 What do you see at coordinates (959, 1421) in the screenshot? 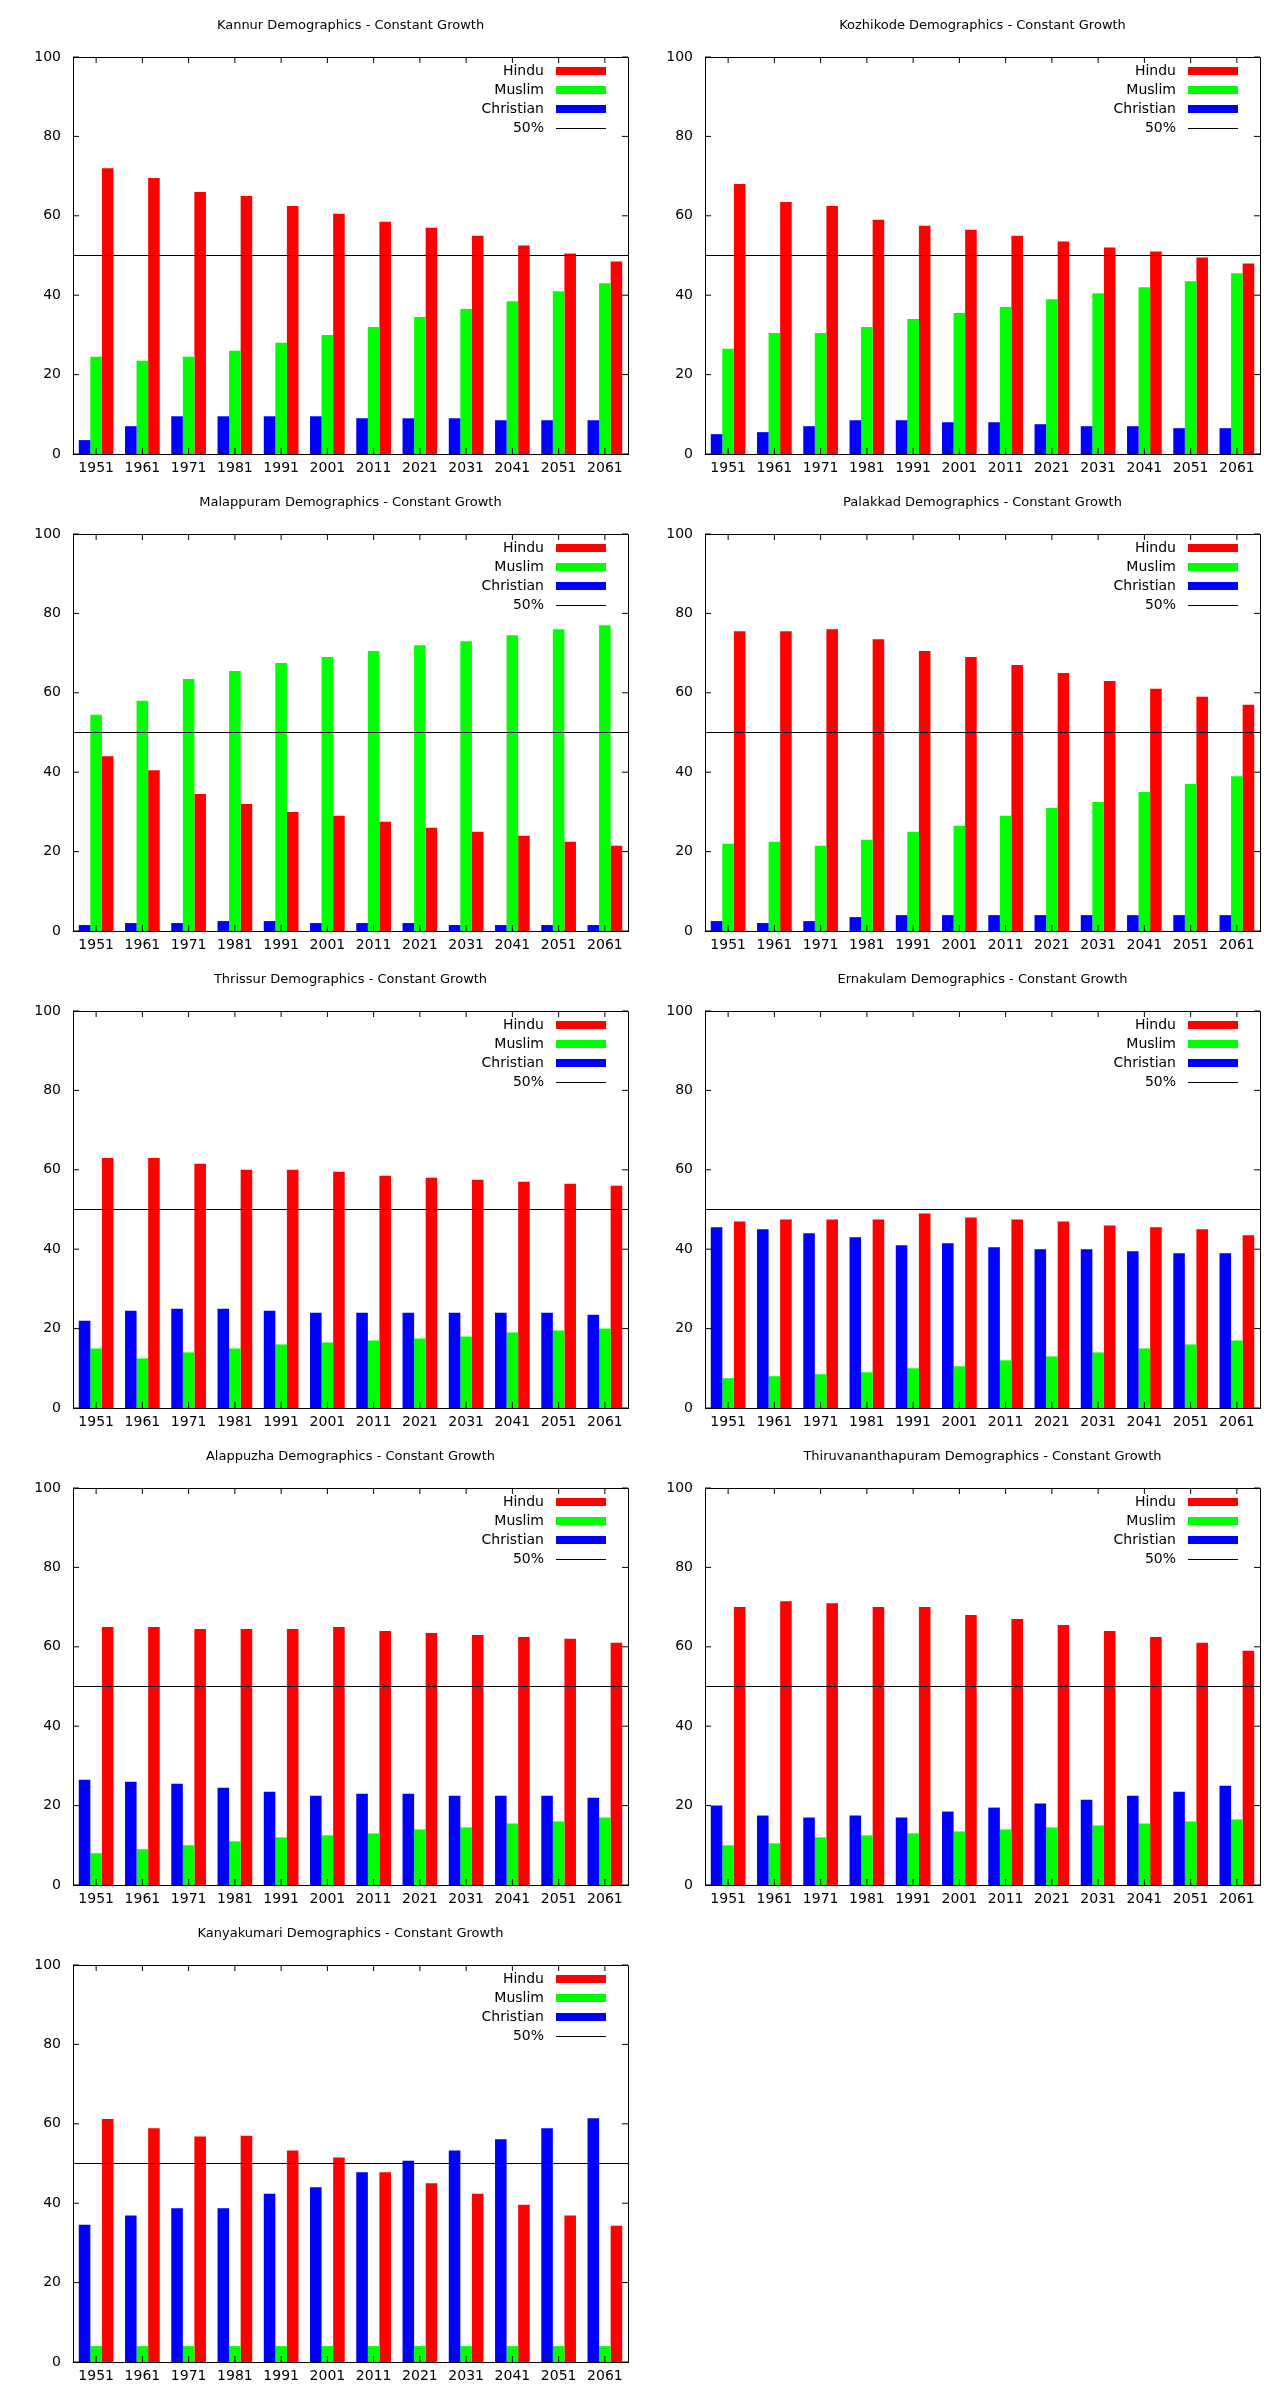
I see `x-tick-label: 2001` at bounding box center [959, 1421].